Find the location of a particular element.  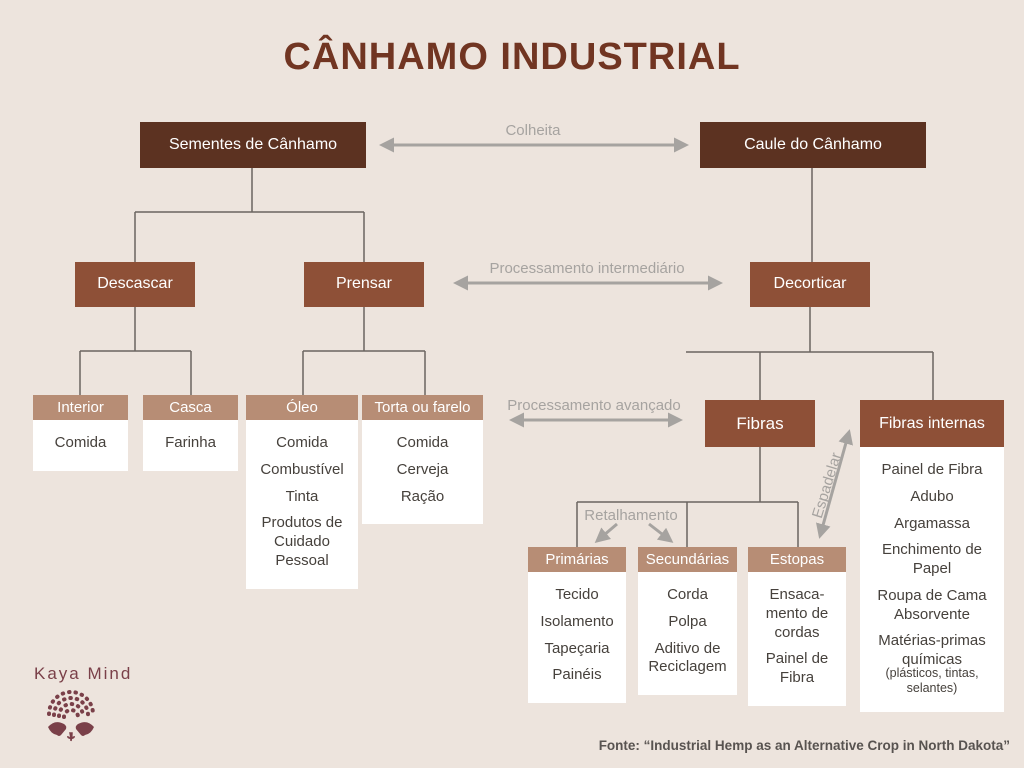

node-sementes-de-canhamo: Sementes de Cânhamo is located at coordinates (253, 145).